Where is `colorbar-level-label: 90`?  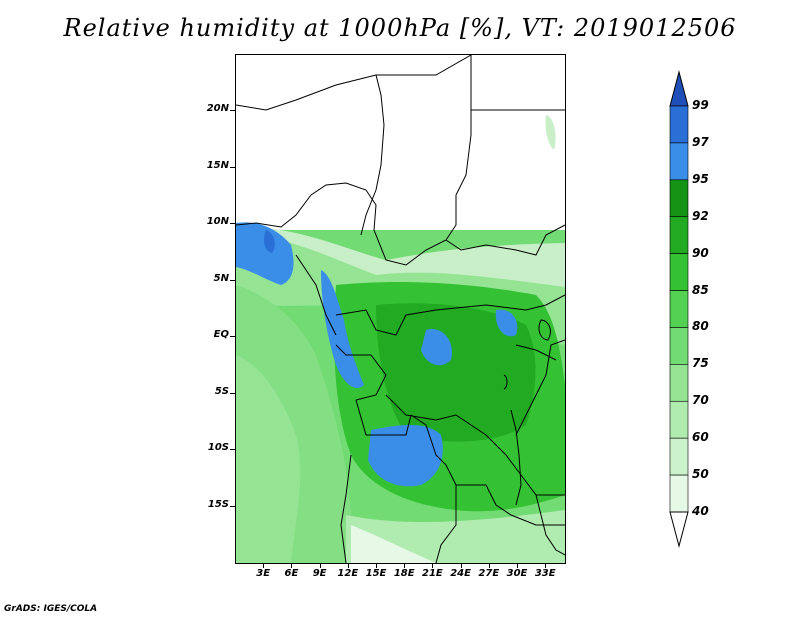
colorbar-level-label: 90 is located at coordinates (700, 252).